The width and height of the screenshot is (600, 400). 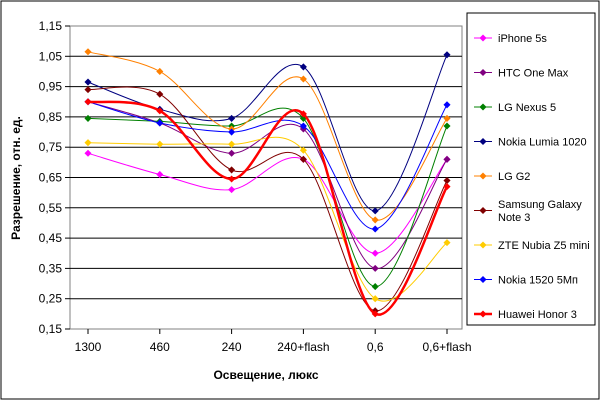 I want to click on legend-entry: Nokia Lumia 1020, so click(x=530, y=143).